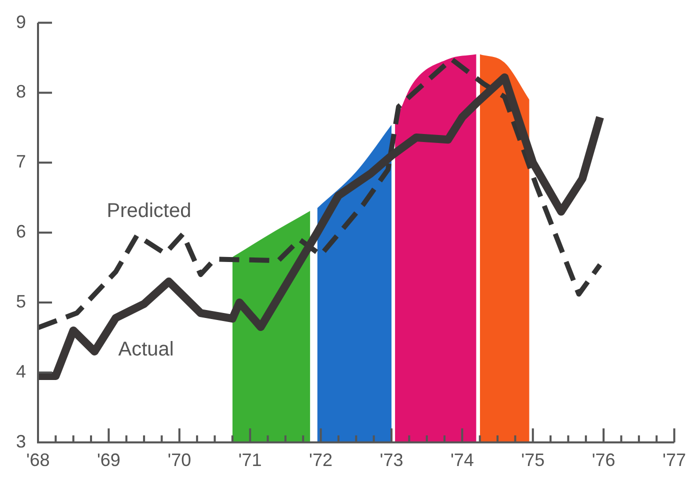  I want to click on y-tick-label: 4, so click(21, 371).